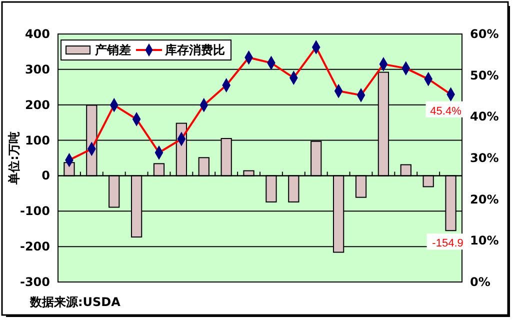 The height and width of the screenshot is (325, 518). I want to click on y2-tick-label: 50%, so click(484, 75).